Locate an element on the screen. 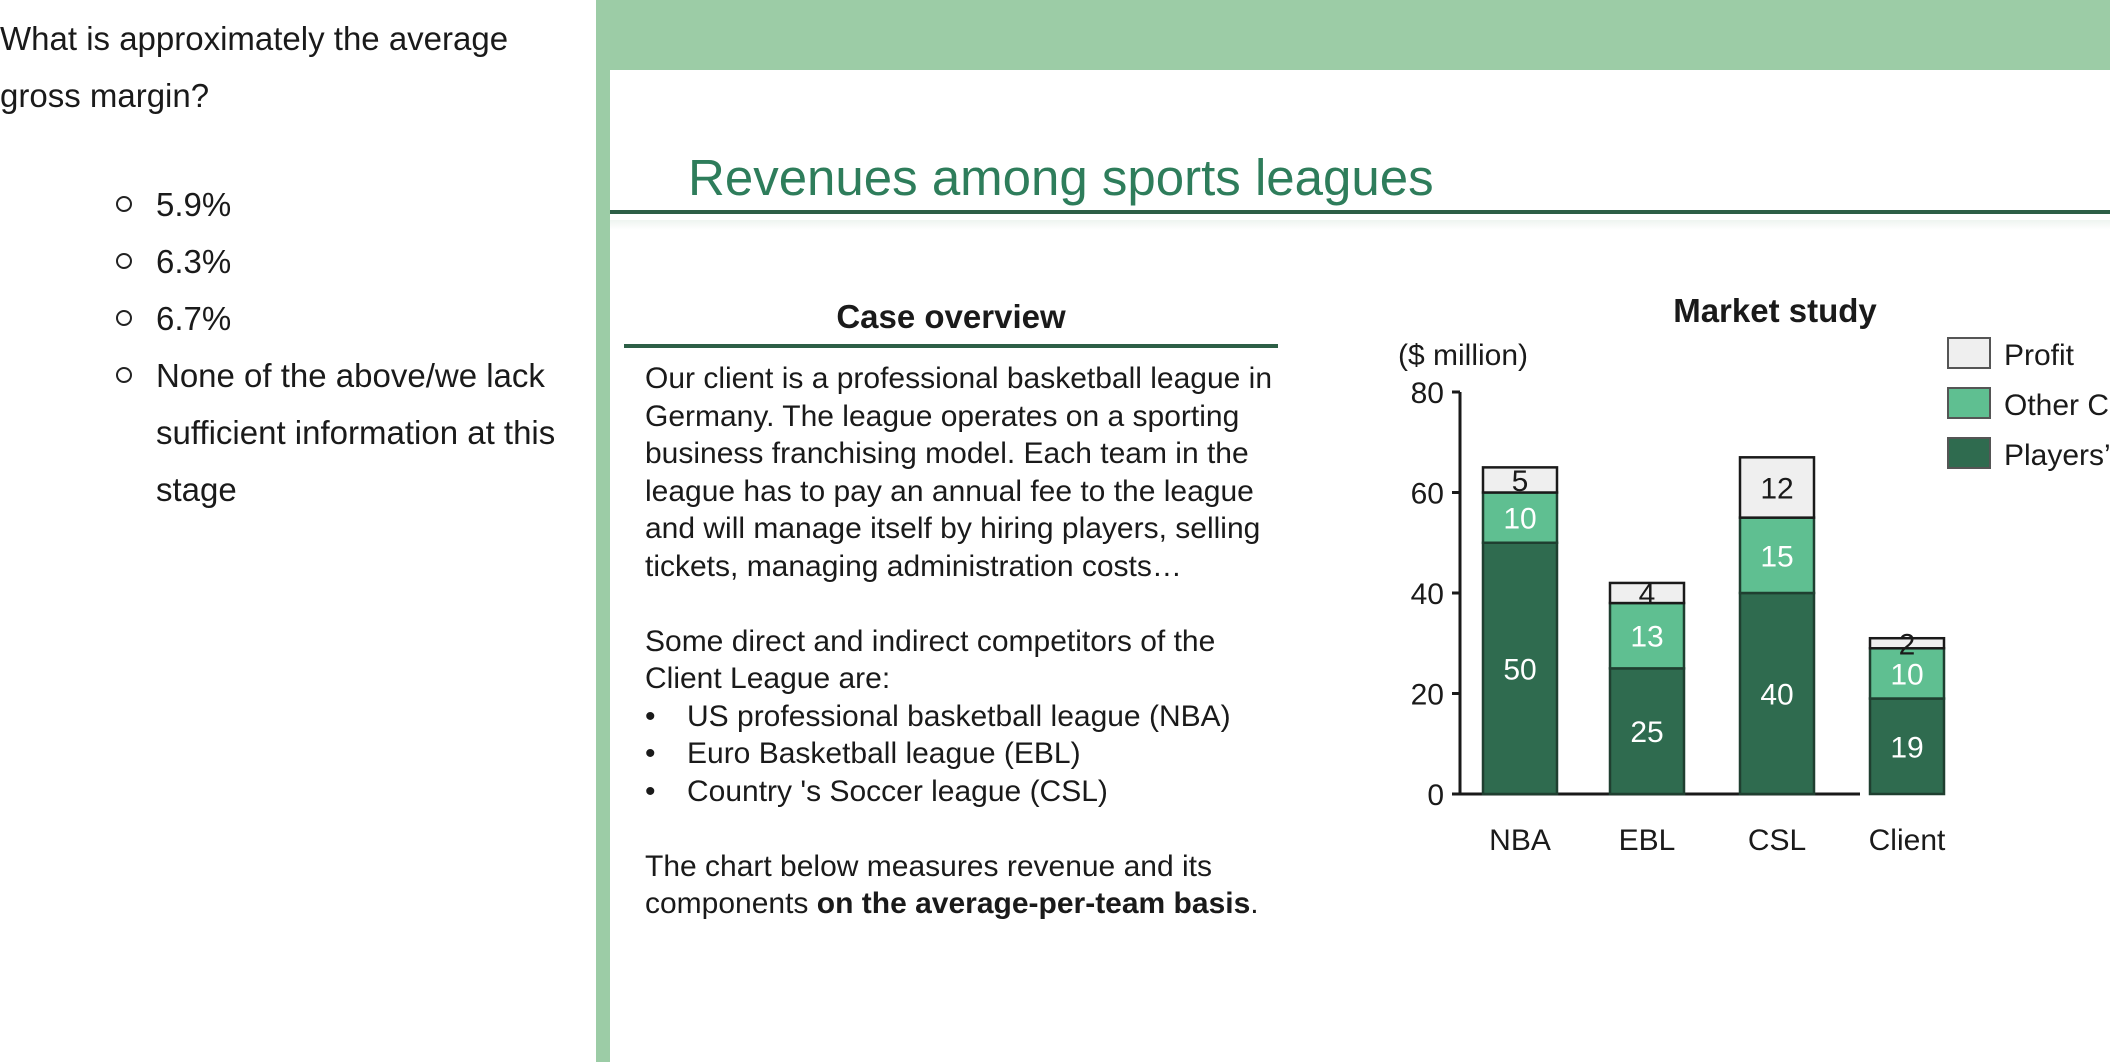 The width and height of the screenshot is (2110, 1062). answer-option-label: 5.9% is located at coordinates (194, 204).